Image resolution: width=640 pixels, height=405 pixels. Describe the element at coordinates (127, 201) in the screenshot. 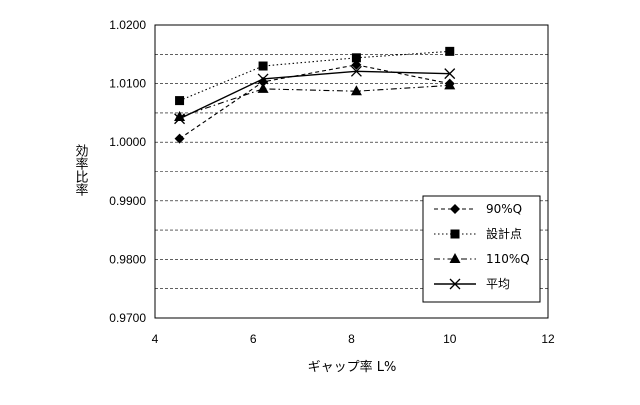

I see `y-tick-label: 0.9900` at that location.